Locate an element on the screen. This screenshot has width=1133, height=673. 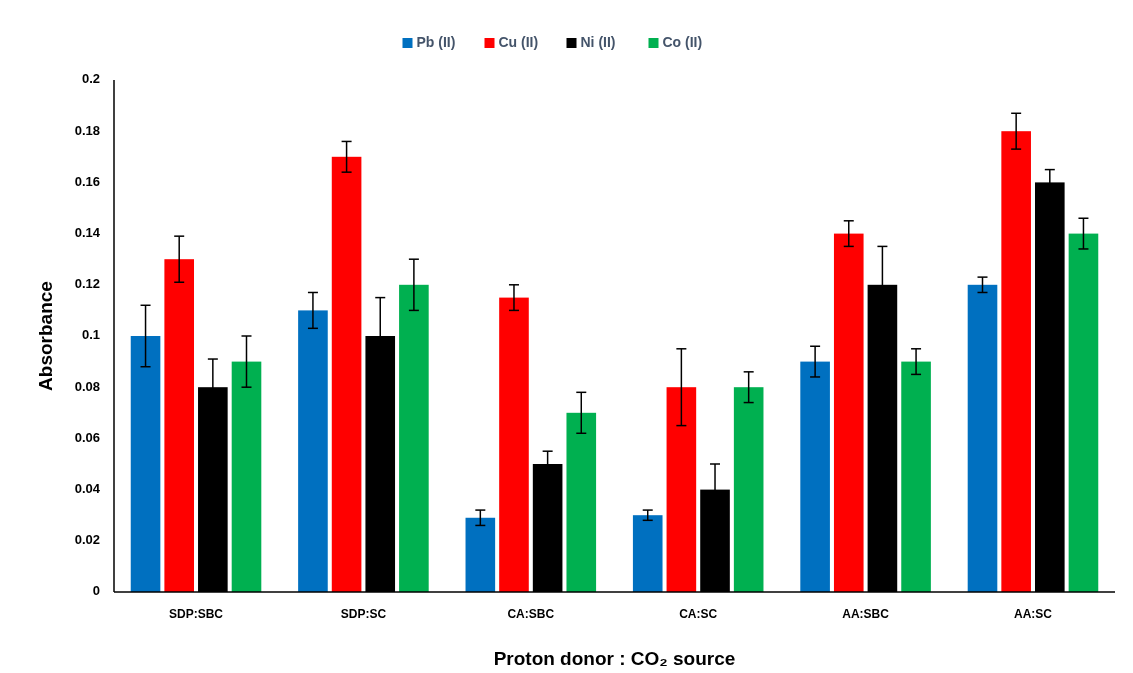
y-tick-label: 0 is located at coordinates (96, 591).